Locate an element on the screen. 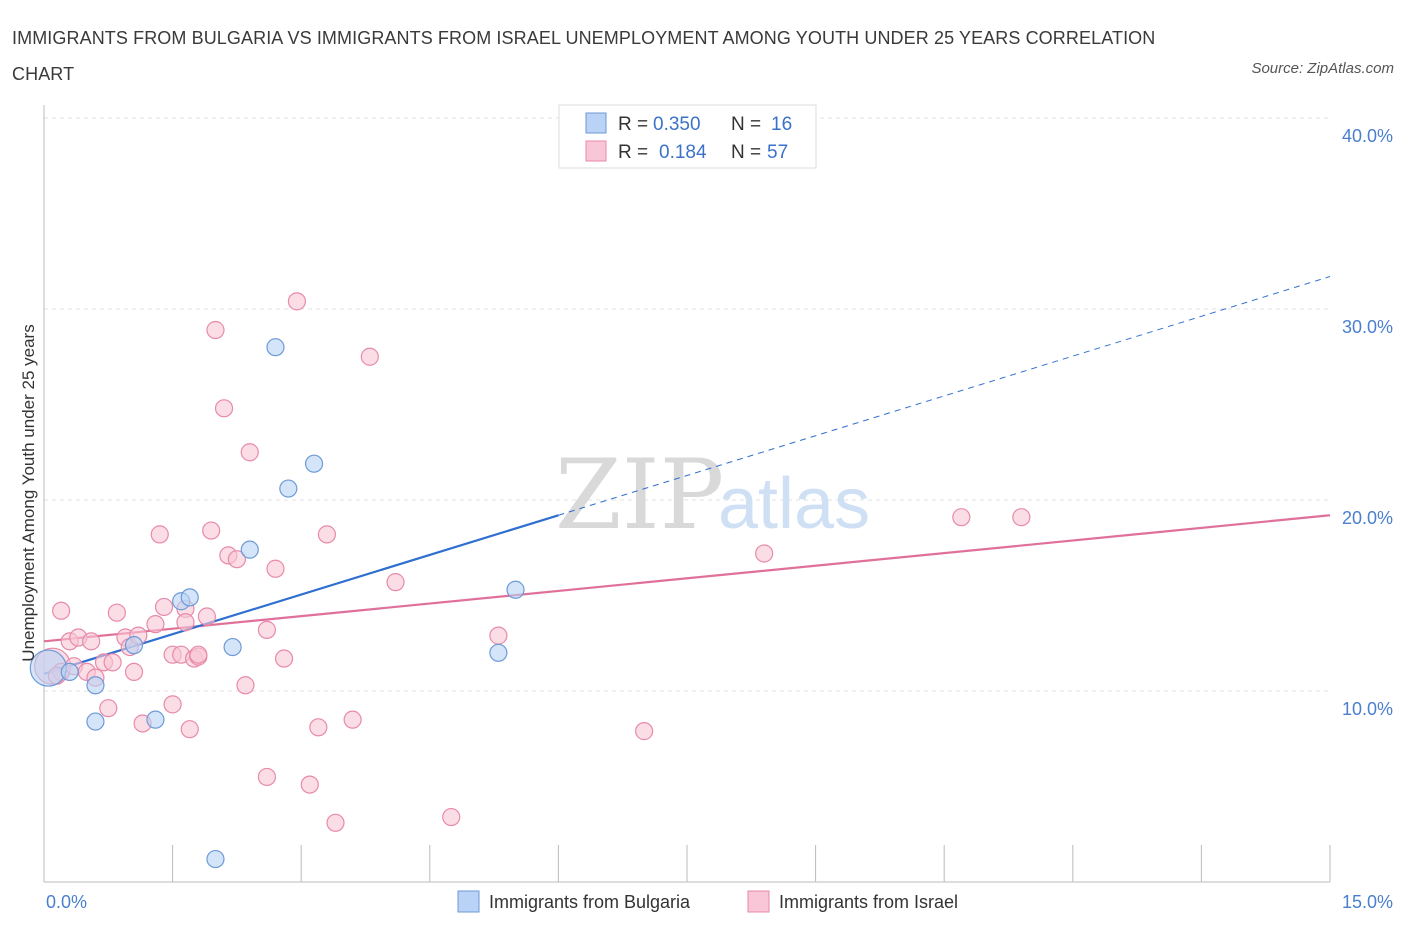 The image size is (1406, 930). legend-swatch-israel is located at coordinates (596, 151).